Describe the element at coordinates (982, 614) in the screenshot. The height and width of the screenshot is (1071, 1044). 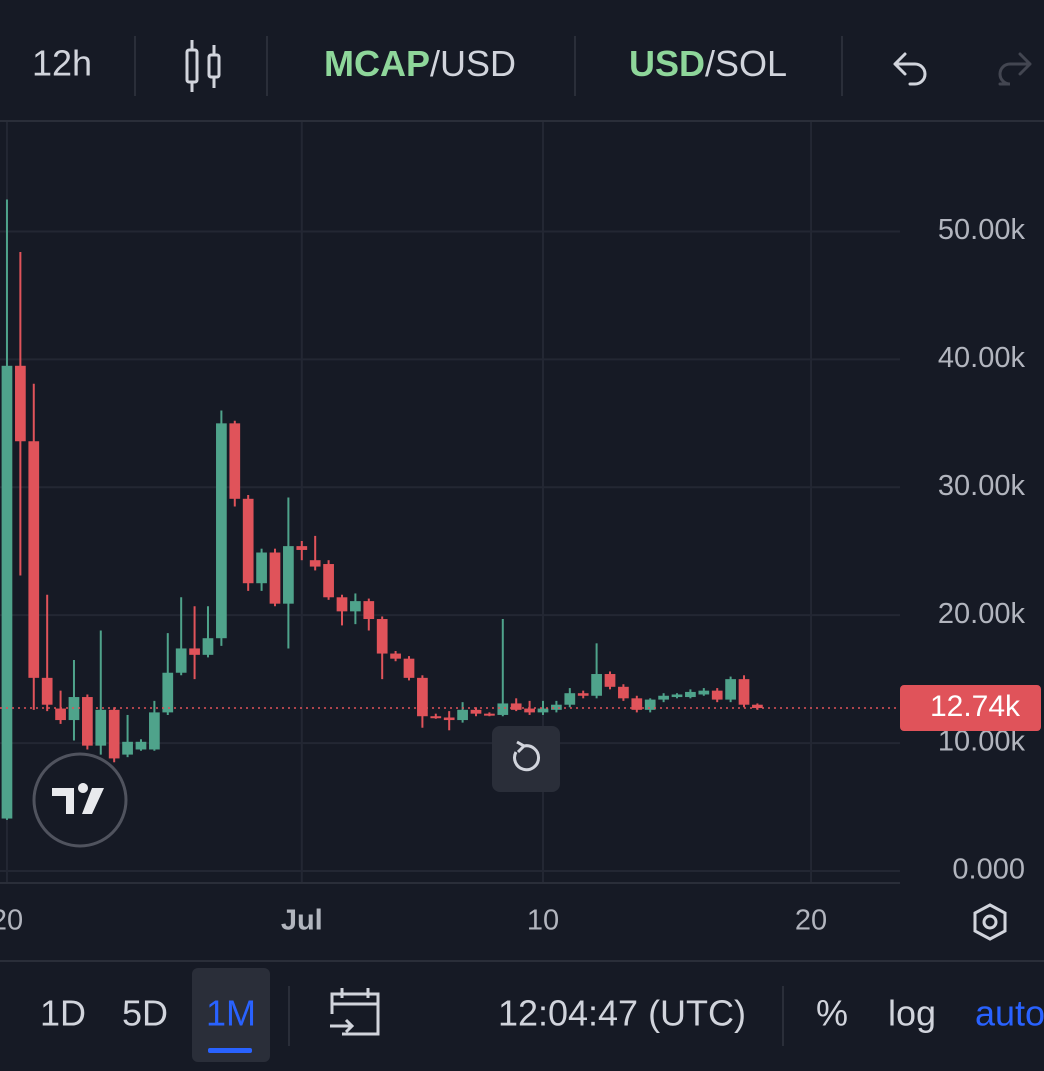
I see `y-tick-label: 20.00k` at that location.